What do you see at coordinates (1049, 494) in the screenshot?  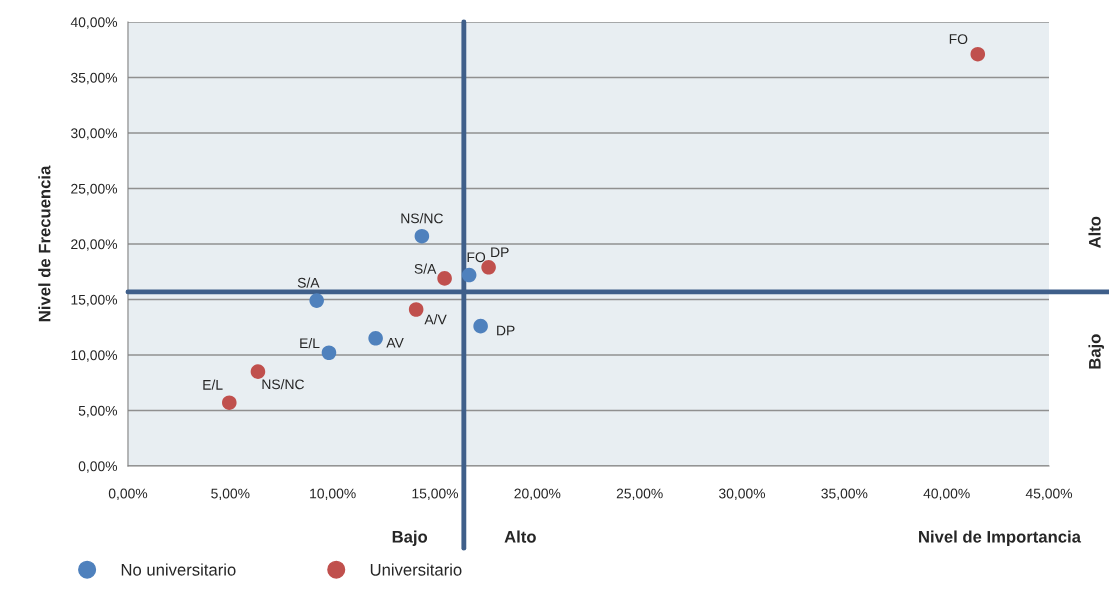 I see `x-tick-label: 45,00%` at bounding box center [1049, 494].